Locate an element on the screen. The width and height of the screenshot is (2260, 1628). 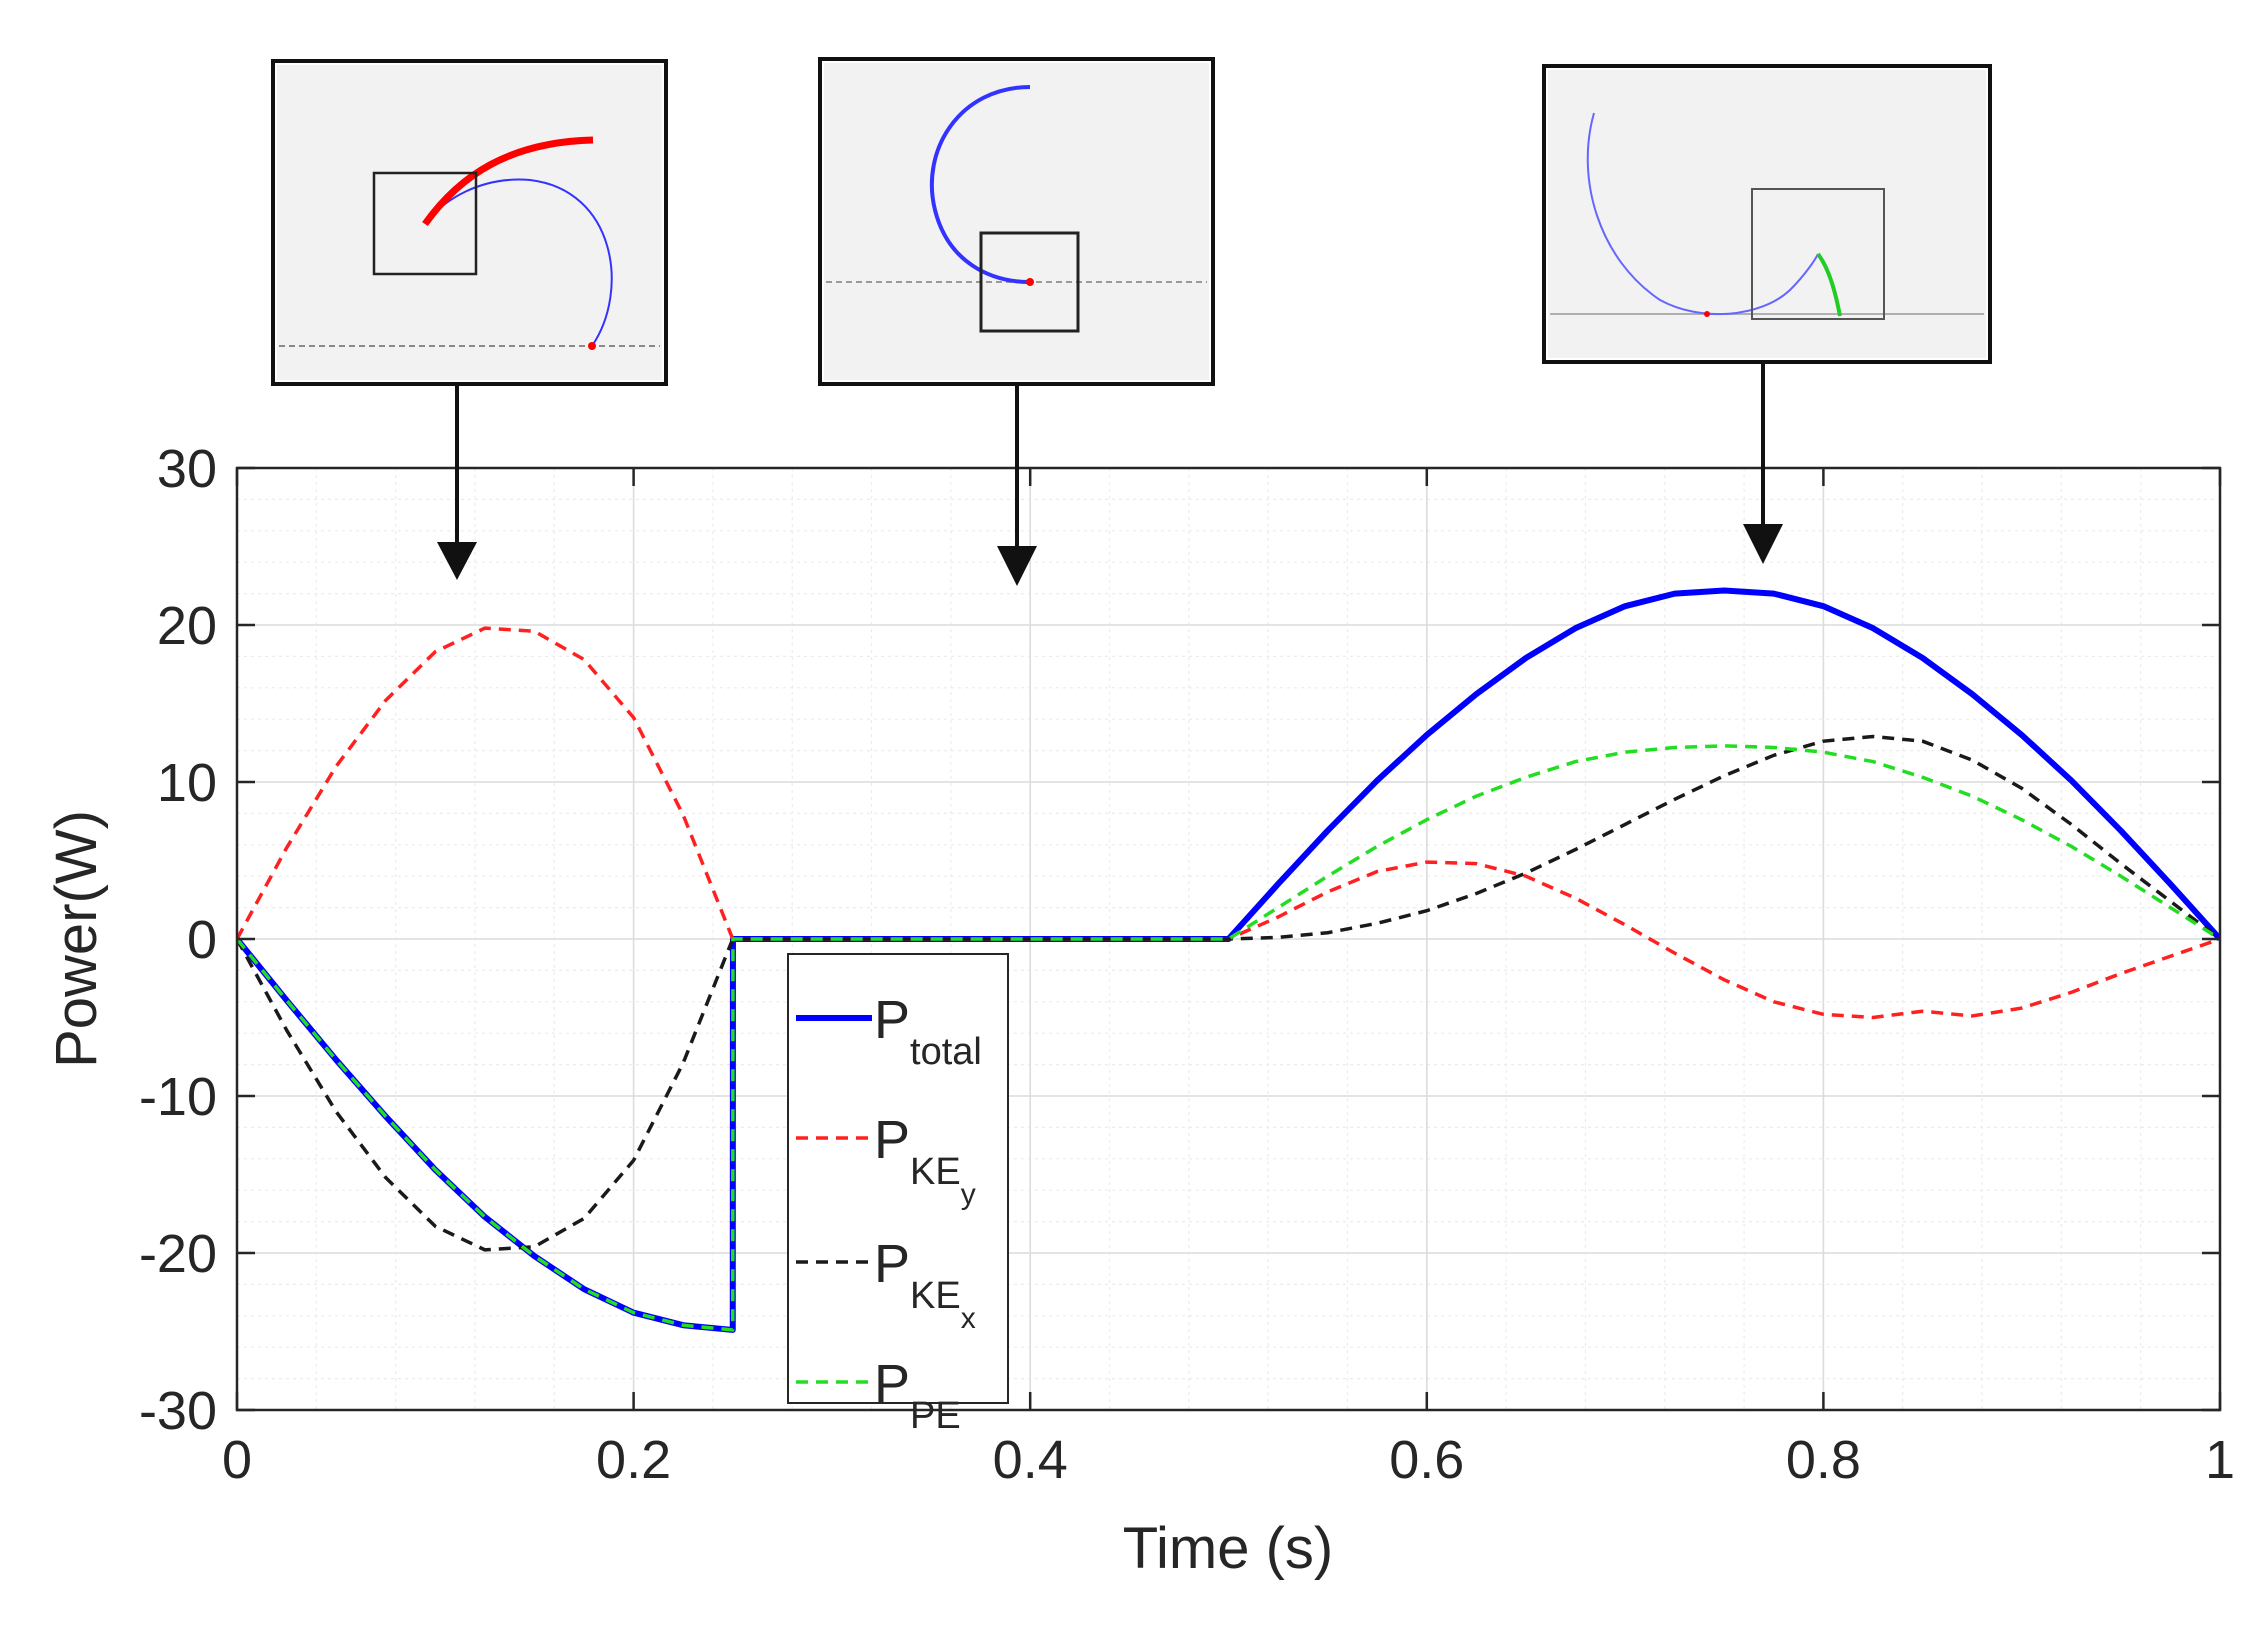
x-tick-label: 1 is located at coordinates (2220, 1460).